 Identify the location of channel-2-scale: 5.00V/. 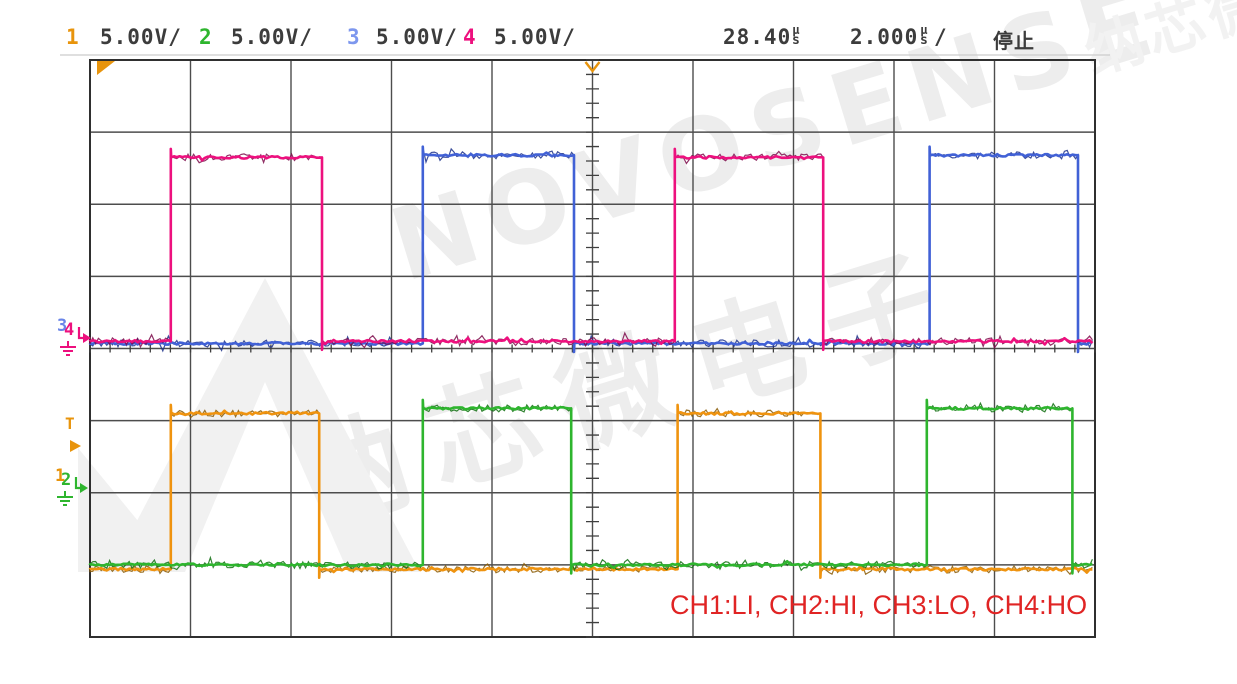
(272, 37).